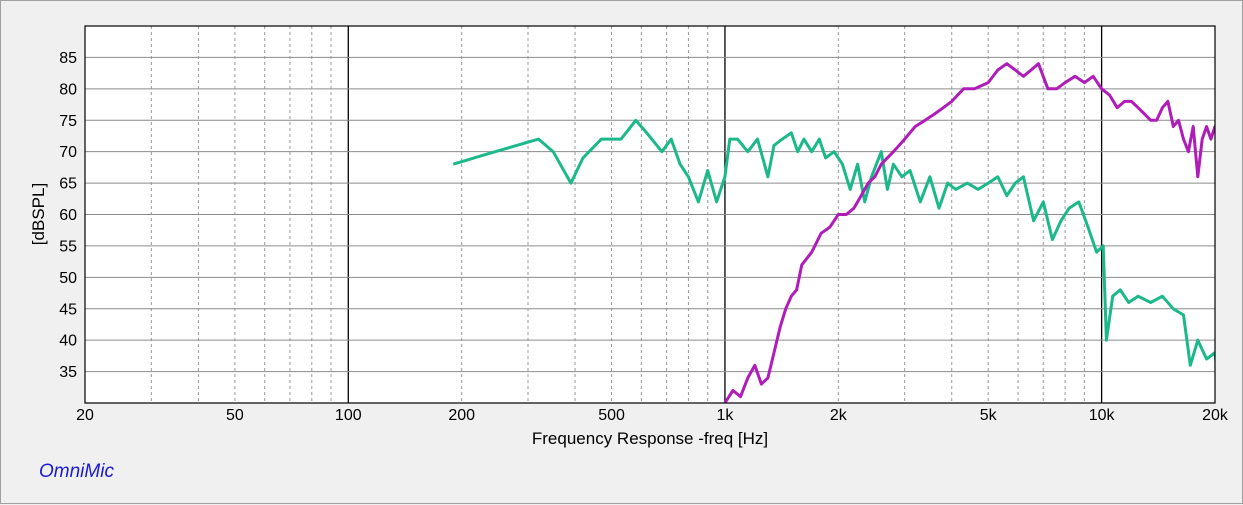 This screenshot has width=1243, height=505. I want to click on x-tick-label: 10k, so click(1102, 415).